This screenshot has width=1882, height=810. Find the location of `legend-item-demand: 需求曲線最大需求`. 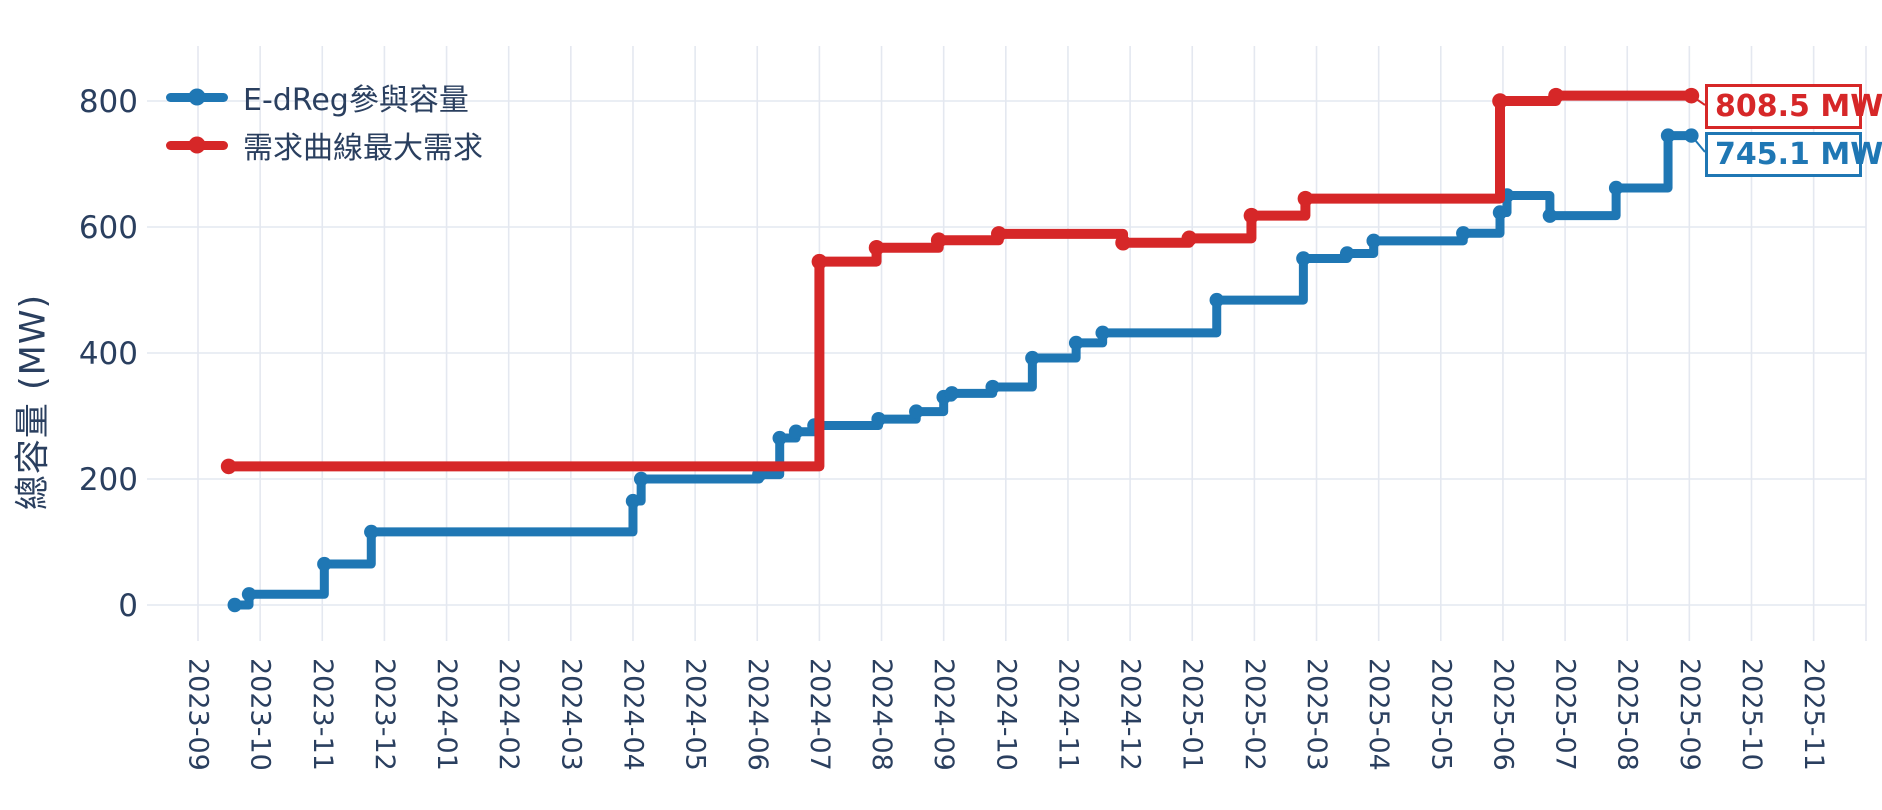

legend-item-demand: 需求曲線最大需求 is located at coordinates (324, 145).